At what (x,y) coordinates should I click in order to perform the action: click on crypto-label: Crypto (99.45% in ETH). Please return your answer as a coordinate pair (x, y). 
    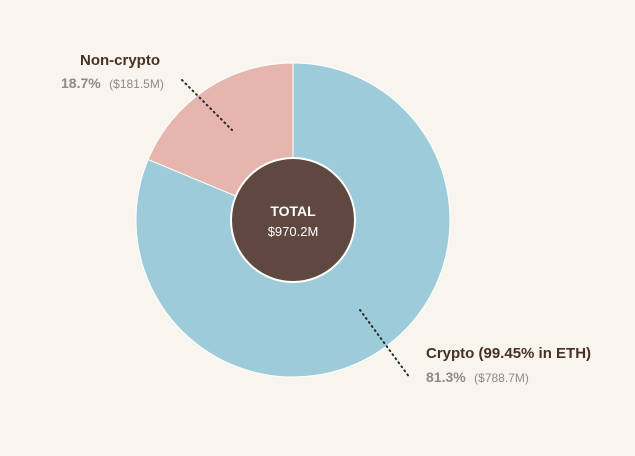
    Looking at the image, I should click on (508, 353).